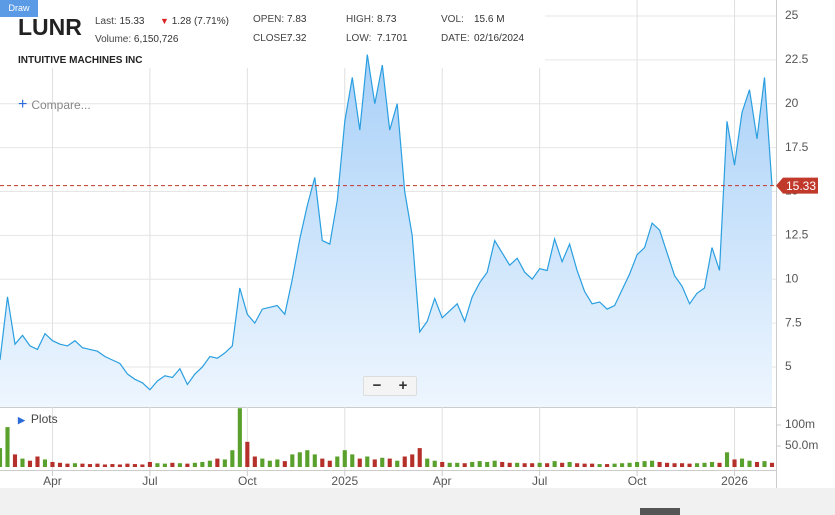 The width and height of the screenshot is (835, 515). What do you see at coordinates (50, 27) in the screenshot?
I see `symbol: LUNR` at bounding box center [50, 27].